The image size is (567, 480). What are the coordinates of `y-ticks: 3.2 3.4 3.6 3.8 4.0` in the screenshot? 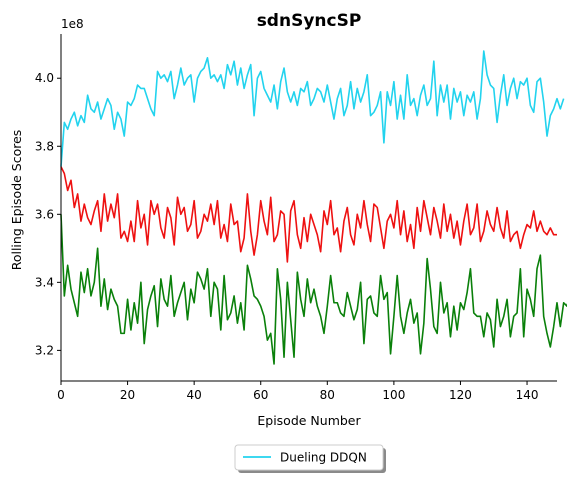 It's located at (48, 214).